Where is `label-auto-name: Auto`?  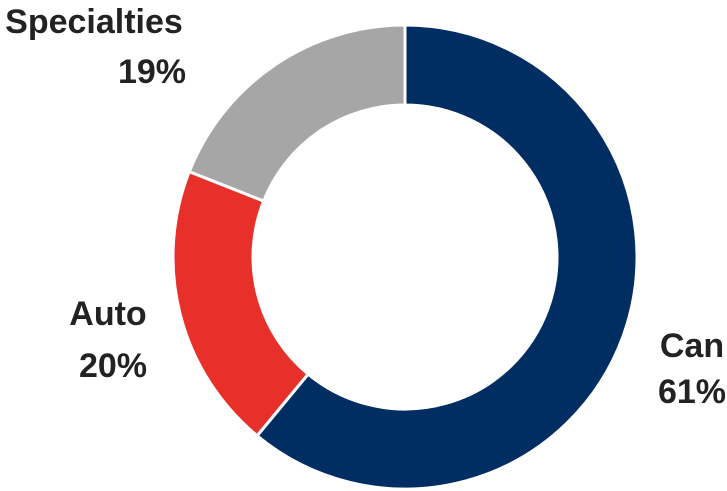 label-auto-name: Auto is located at coordinates (107, 314).